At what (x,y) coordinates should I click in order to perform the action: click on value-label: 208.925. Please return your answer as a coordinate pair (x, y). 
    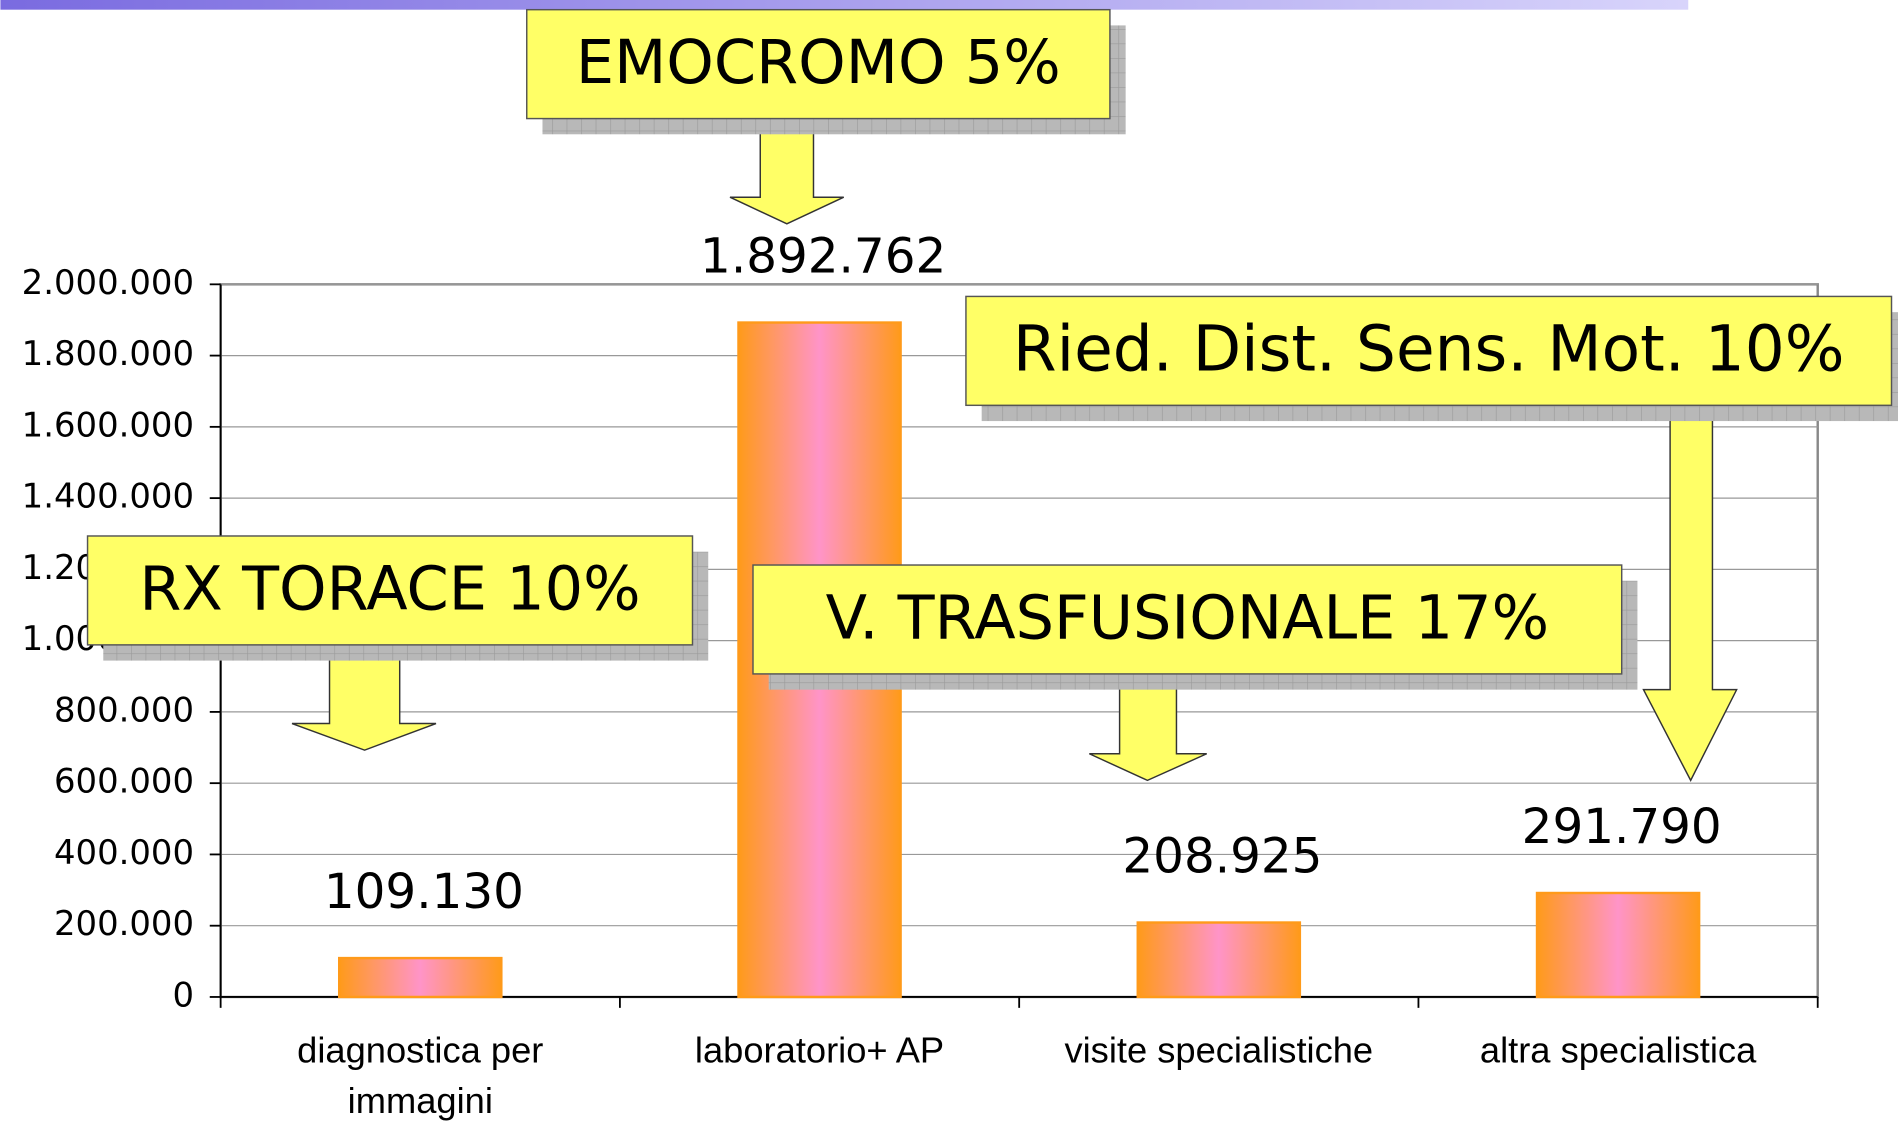
    Looking at the image, I should click on (1222, 857).